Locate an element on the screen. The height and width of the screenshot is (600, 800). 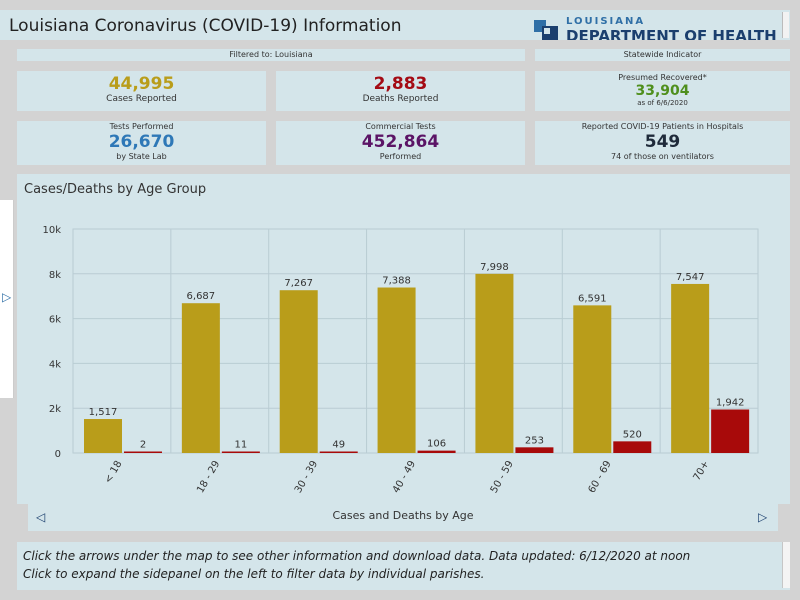
cases-value: 44,995 is located at coordinates (141, 84).